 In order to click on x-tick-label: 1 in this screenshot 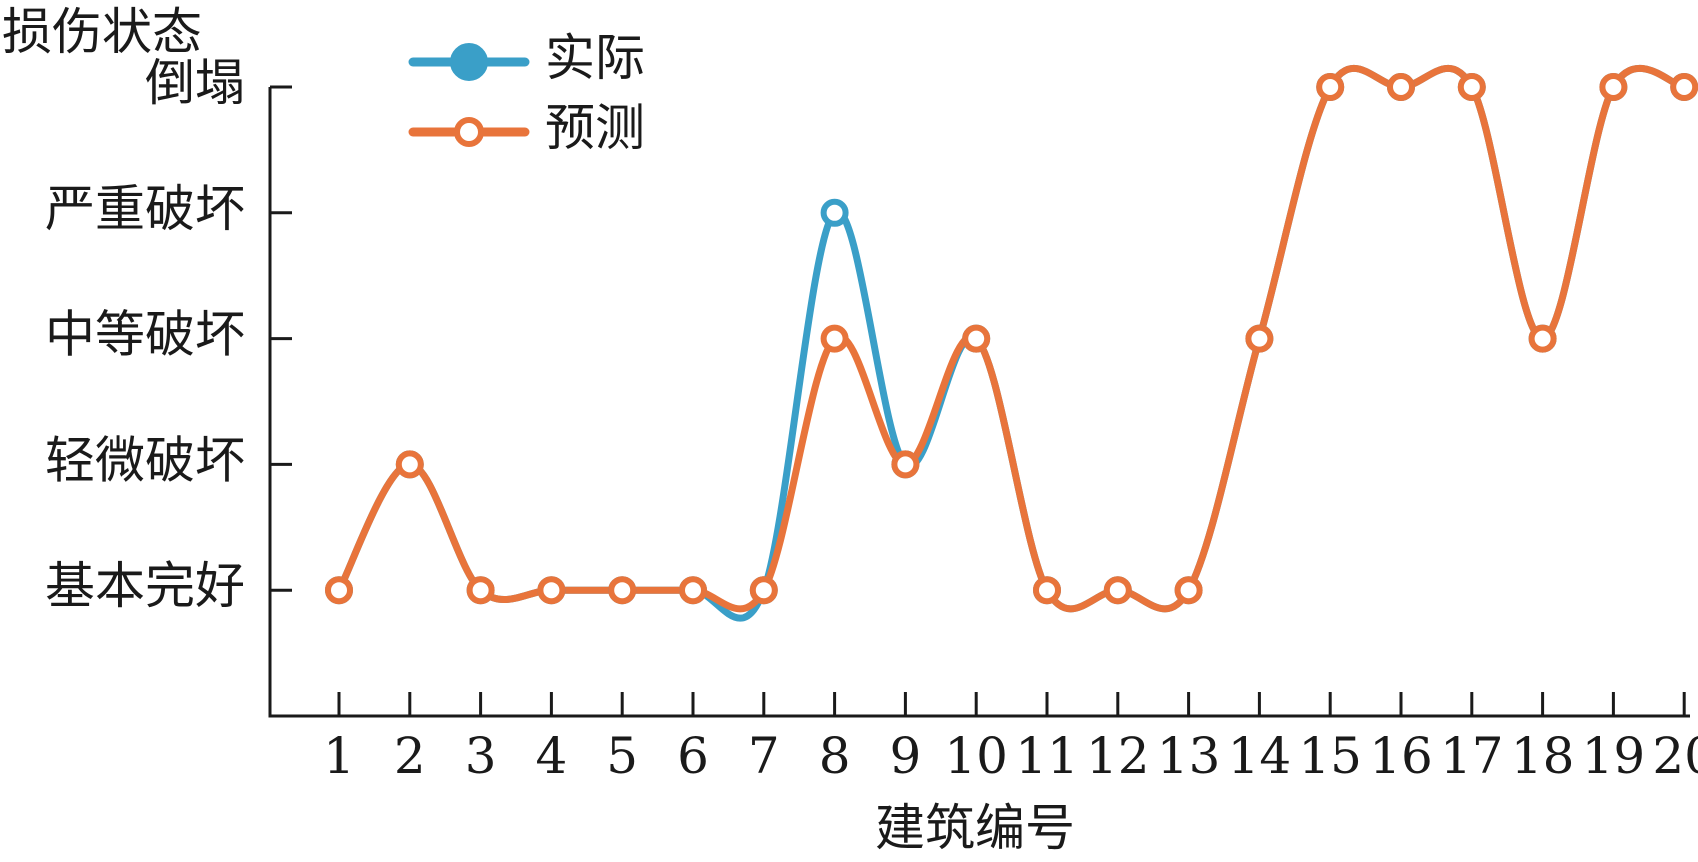, I will do `click(339, 756)`.